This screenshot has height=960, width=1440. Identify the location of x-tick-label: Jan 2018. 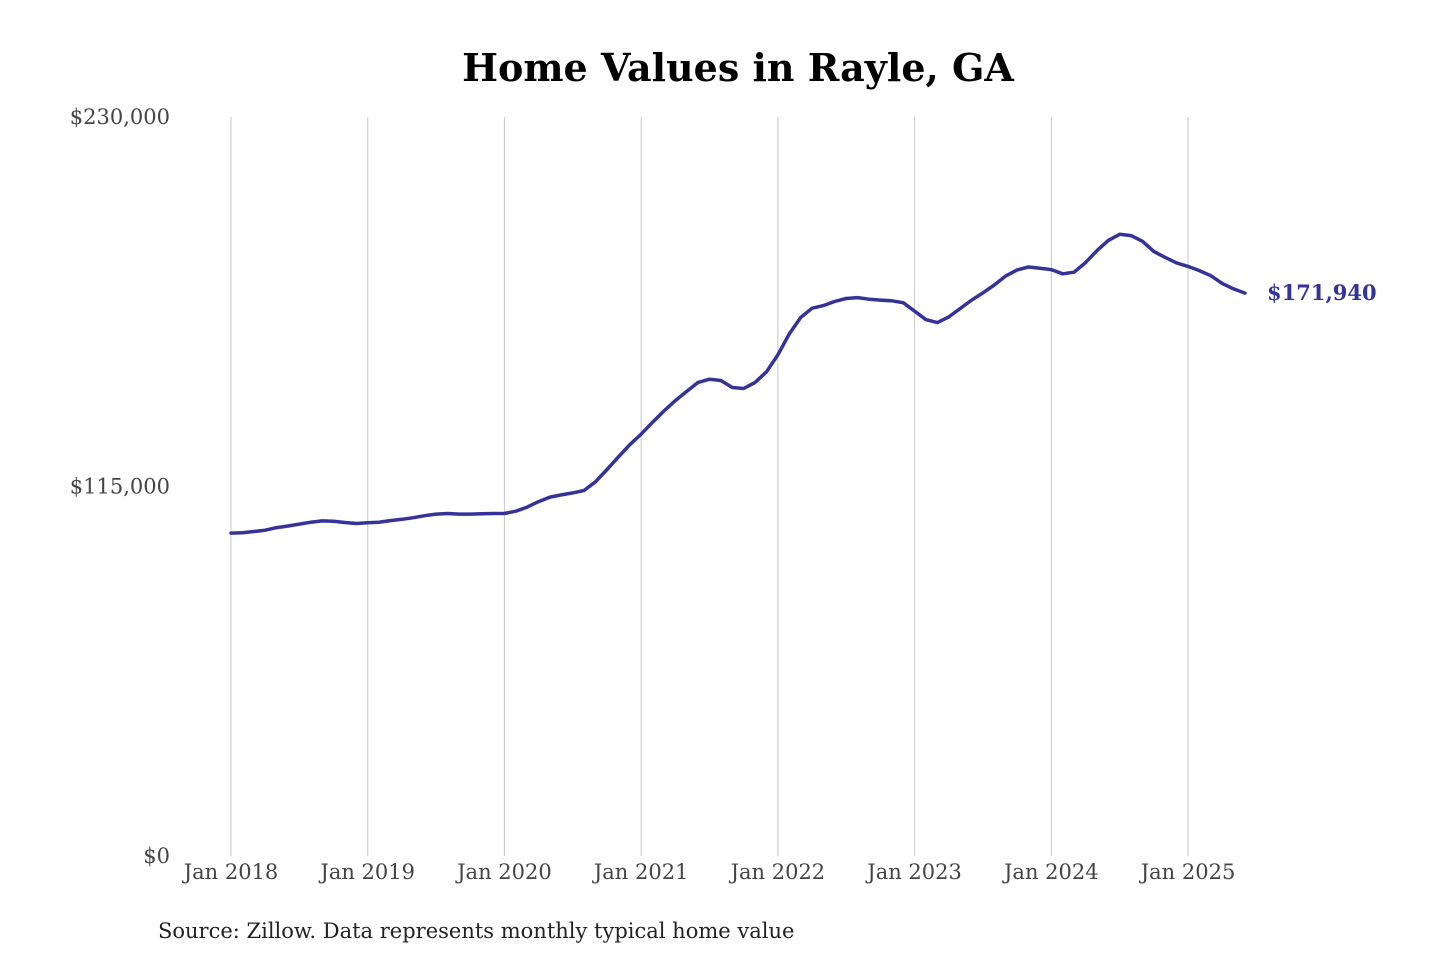
(230, 872).